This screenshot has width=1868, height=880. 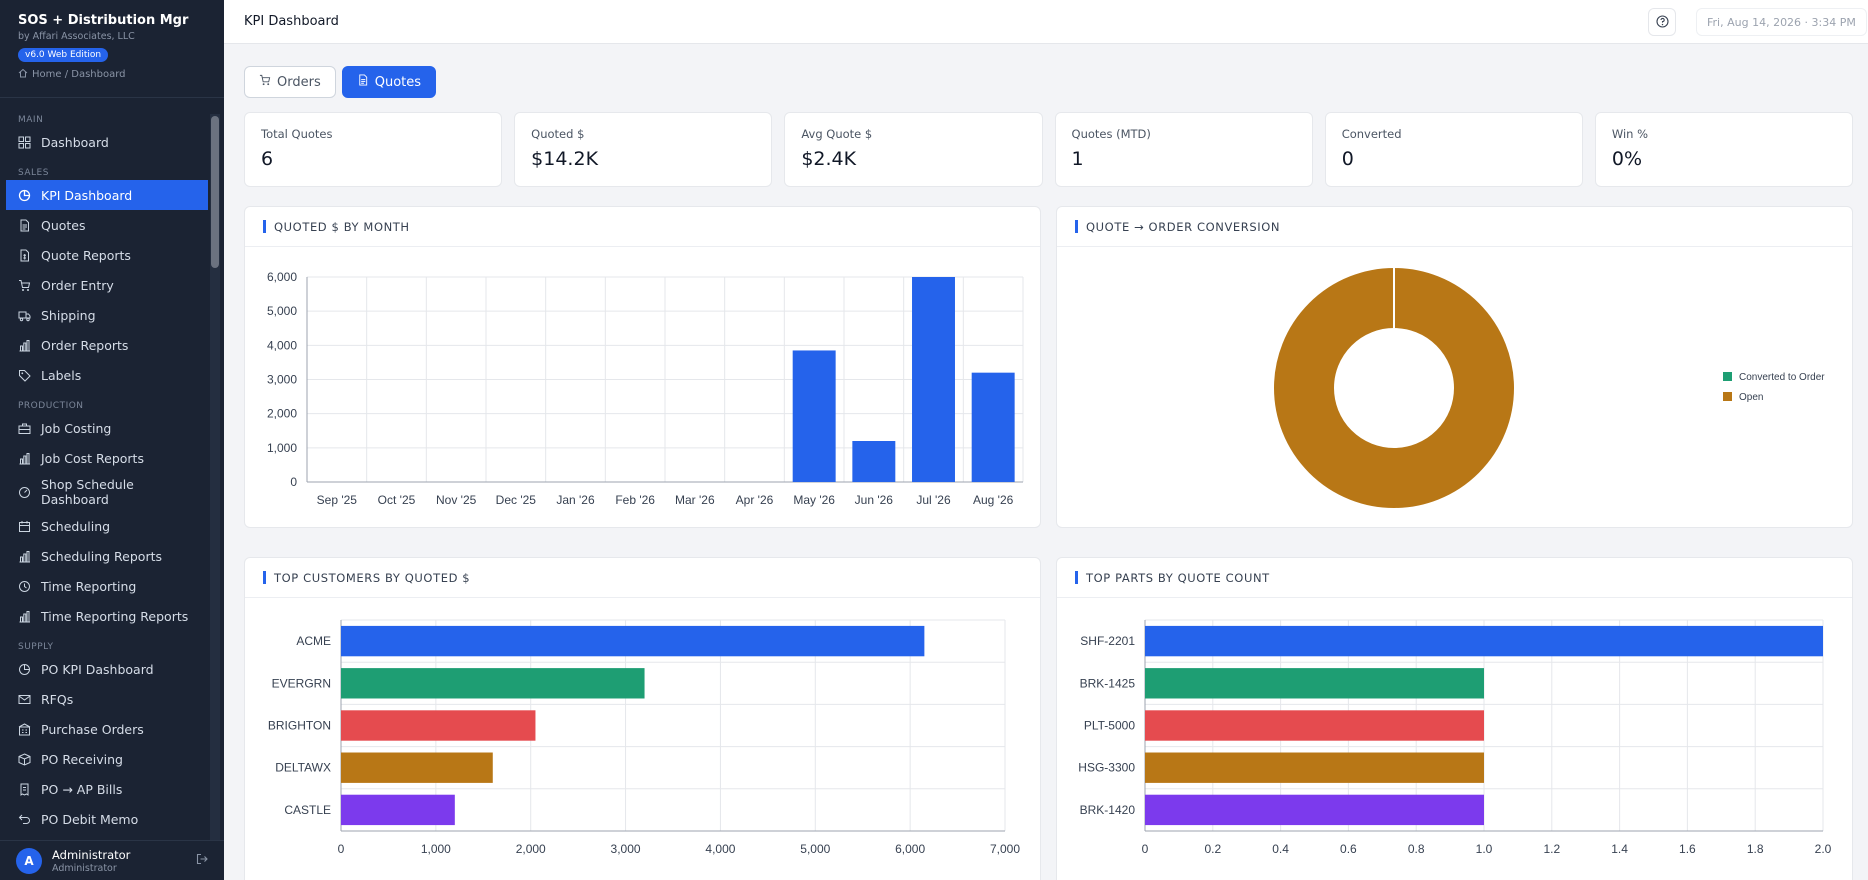 What do you see at coordinates (79, 74) in the screenshot?
I see `breadcrumb-text: Home / Dashboard` at bounding box center [79, 74].